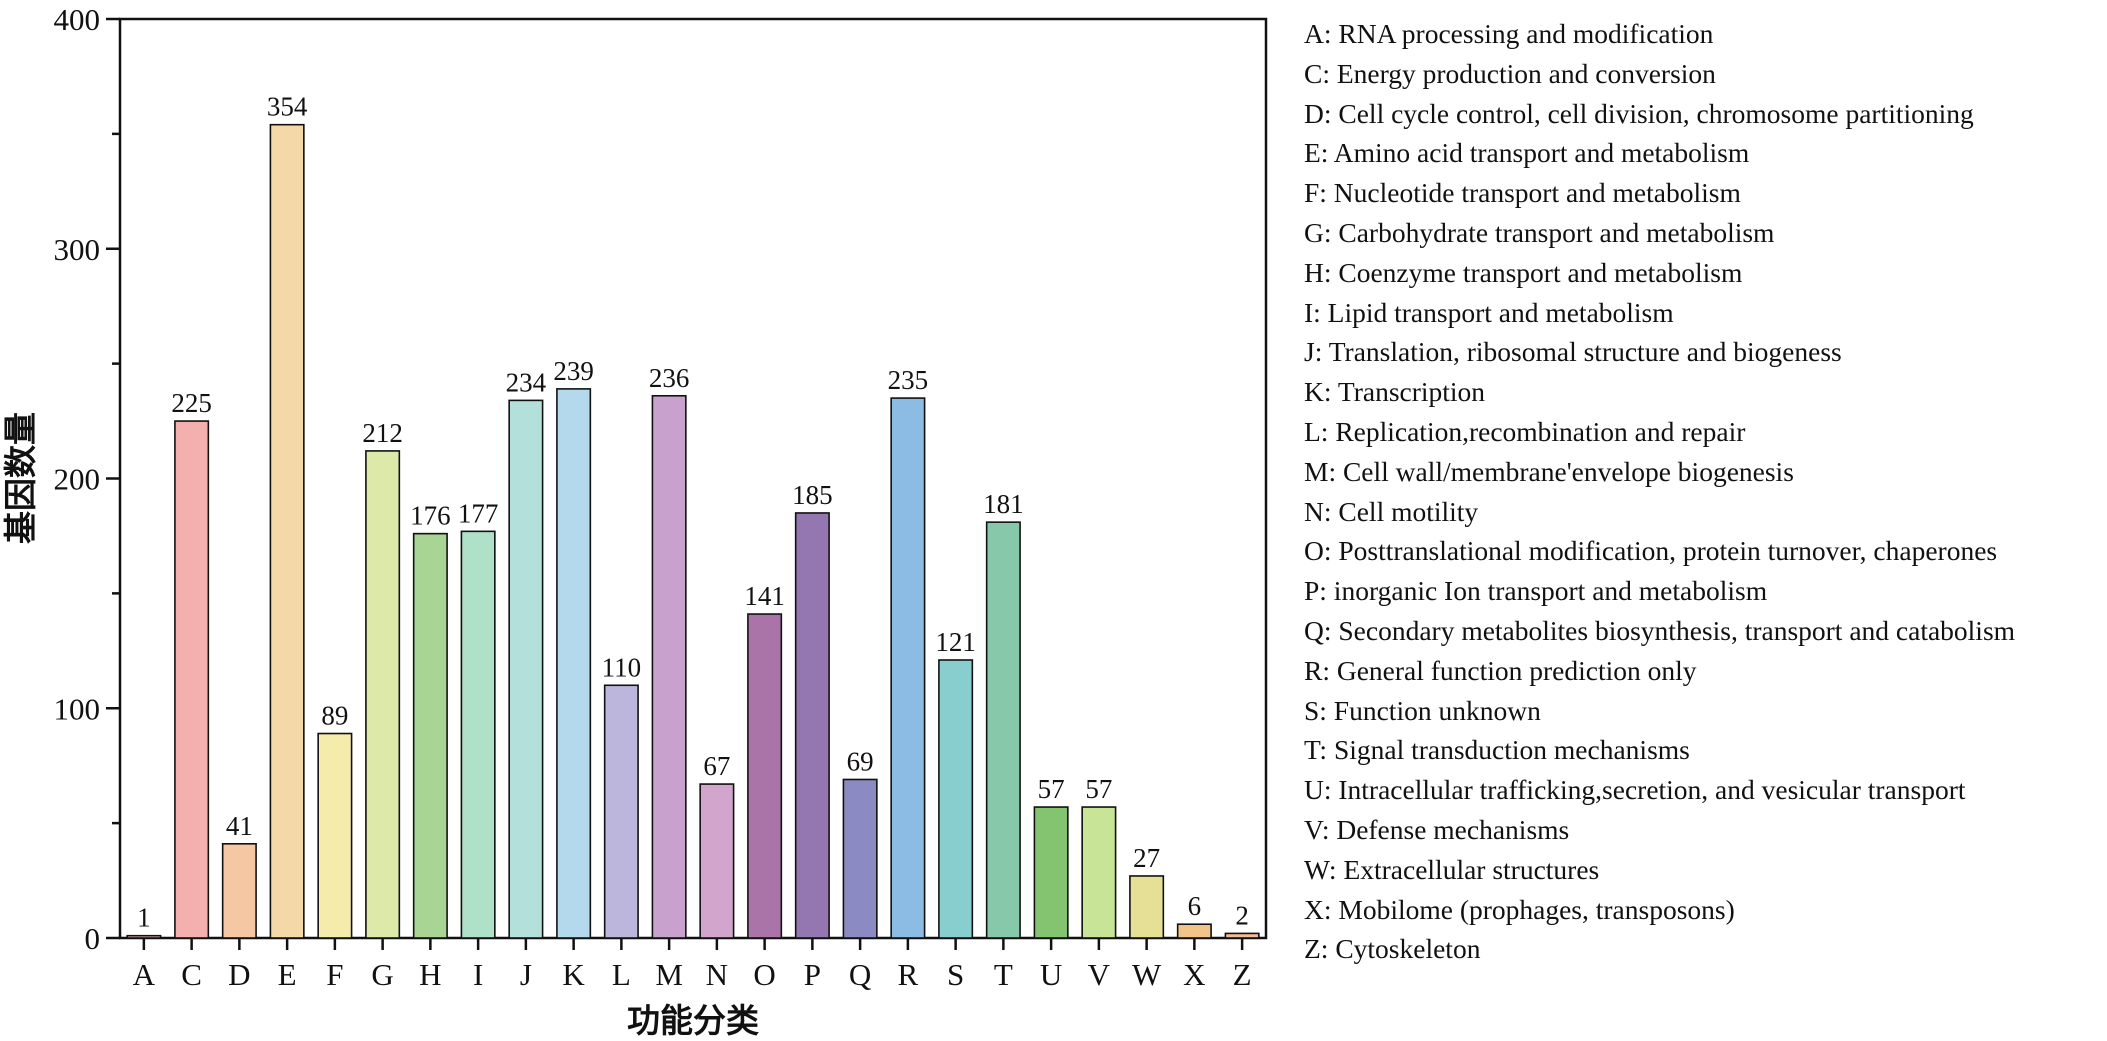  Describe the element at coordinates (764, 596) in the screenshot. I see `value-label-o: 141` at that location.